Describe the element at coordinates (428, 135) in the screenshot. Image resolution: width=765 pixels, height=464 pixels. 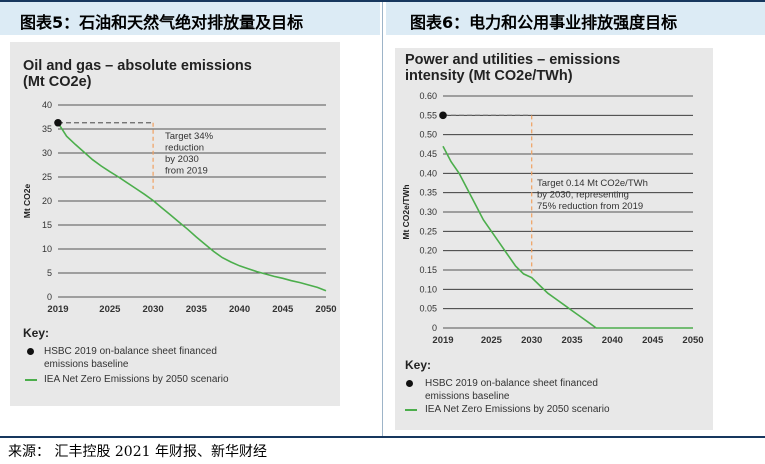
I see `y-tick-label: 0.50` at that location.